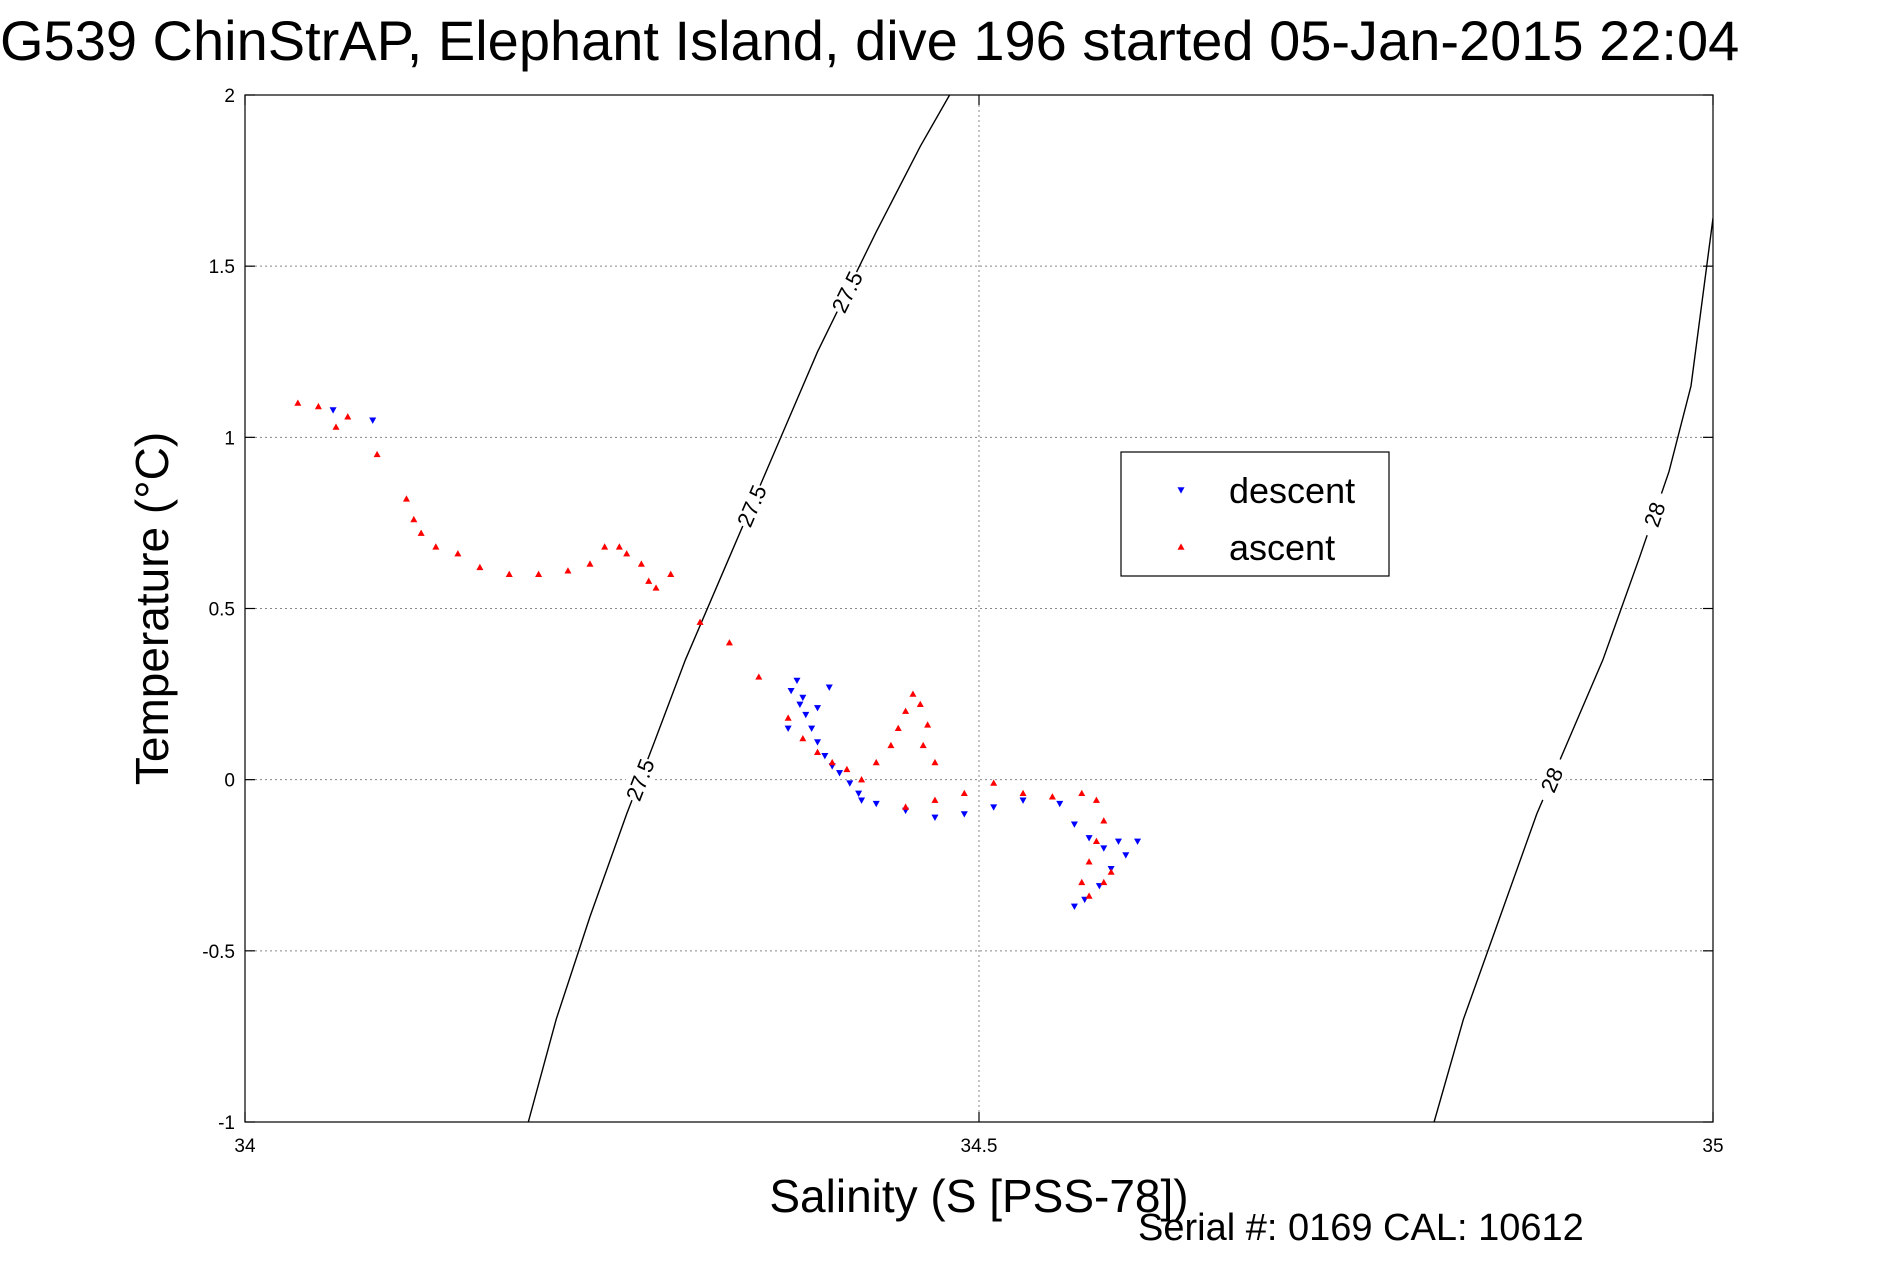  What do you see at coordinates (222, 610) in the screenshot?
I see `y-tick-label: 0.5` at bounding box center [222, 610].